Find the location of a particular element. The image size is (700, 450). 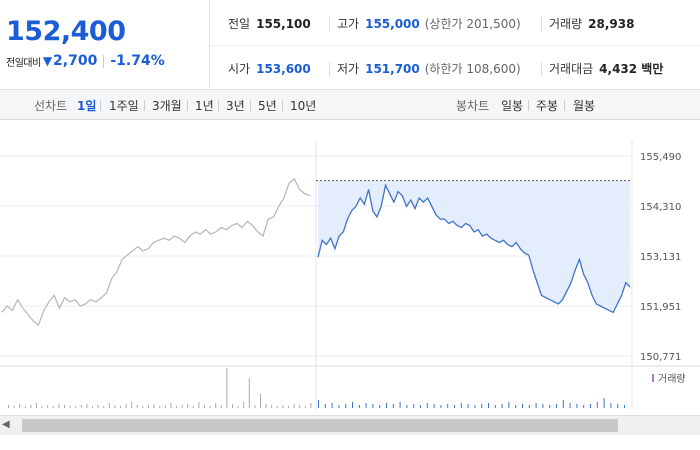

current-price: 152,400 is located at coordinates (66, 31).